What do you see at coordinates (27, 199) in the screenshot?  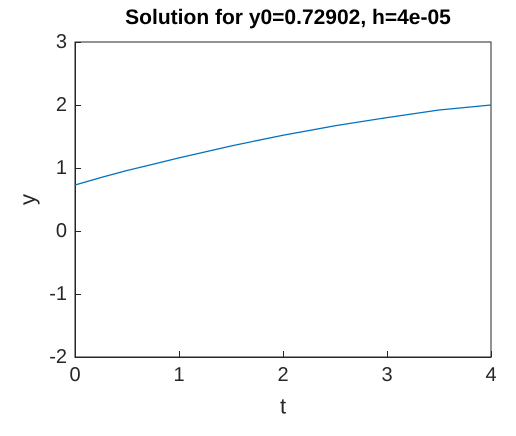 I see `y-axis-title: y` at bounding box center [27, 199].